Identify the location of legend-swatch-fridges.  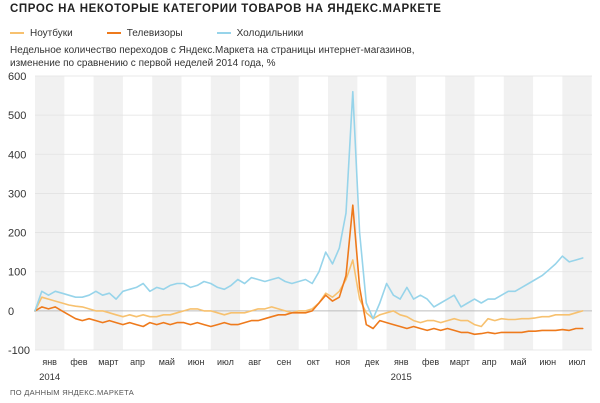
(223, 33).